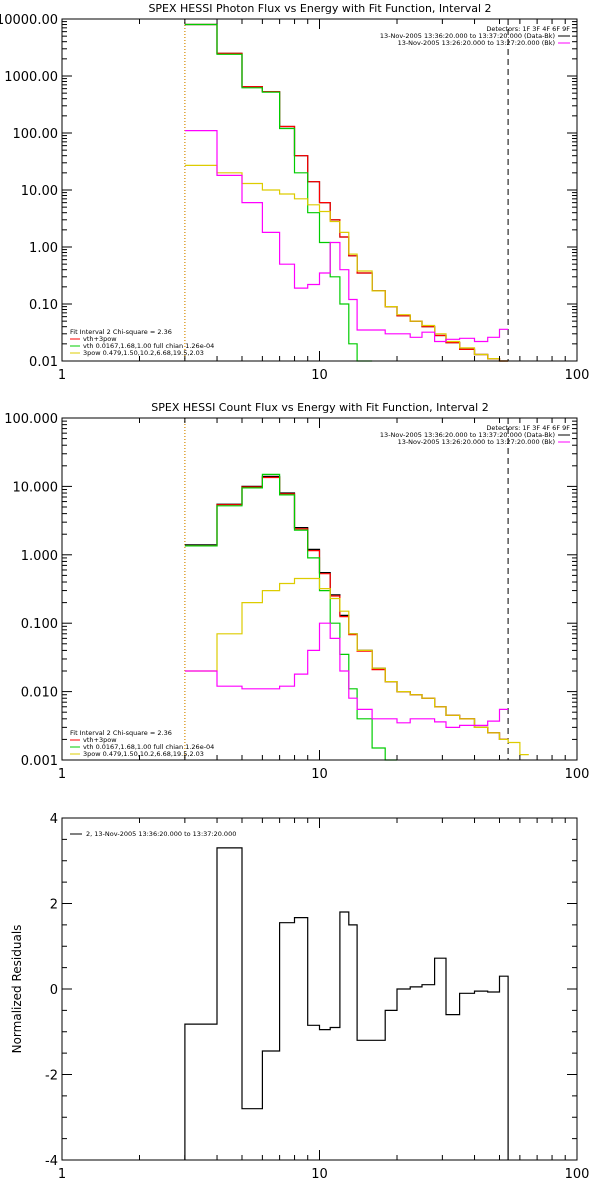 The width and height of the screenshot is (600, 1200). Describe the element at coordinates (43, 362) in the screenshot. I see `y-tick-label: 0.01` at that location.